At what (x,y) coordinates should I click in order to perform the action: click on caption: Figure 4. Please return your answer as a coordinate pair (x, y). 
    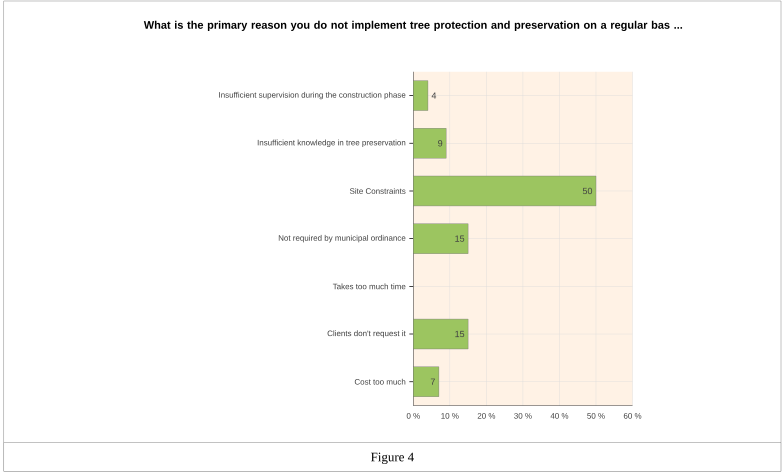
    Looking at the image, I should click on (392, 458).